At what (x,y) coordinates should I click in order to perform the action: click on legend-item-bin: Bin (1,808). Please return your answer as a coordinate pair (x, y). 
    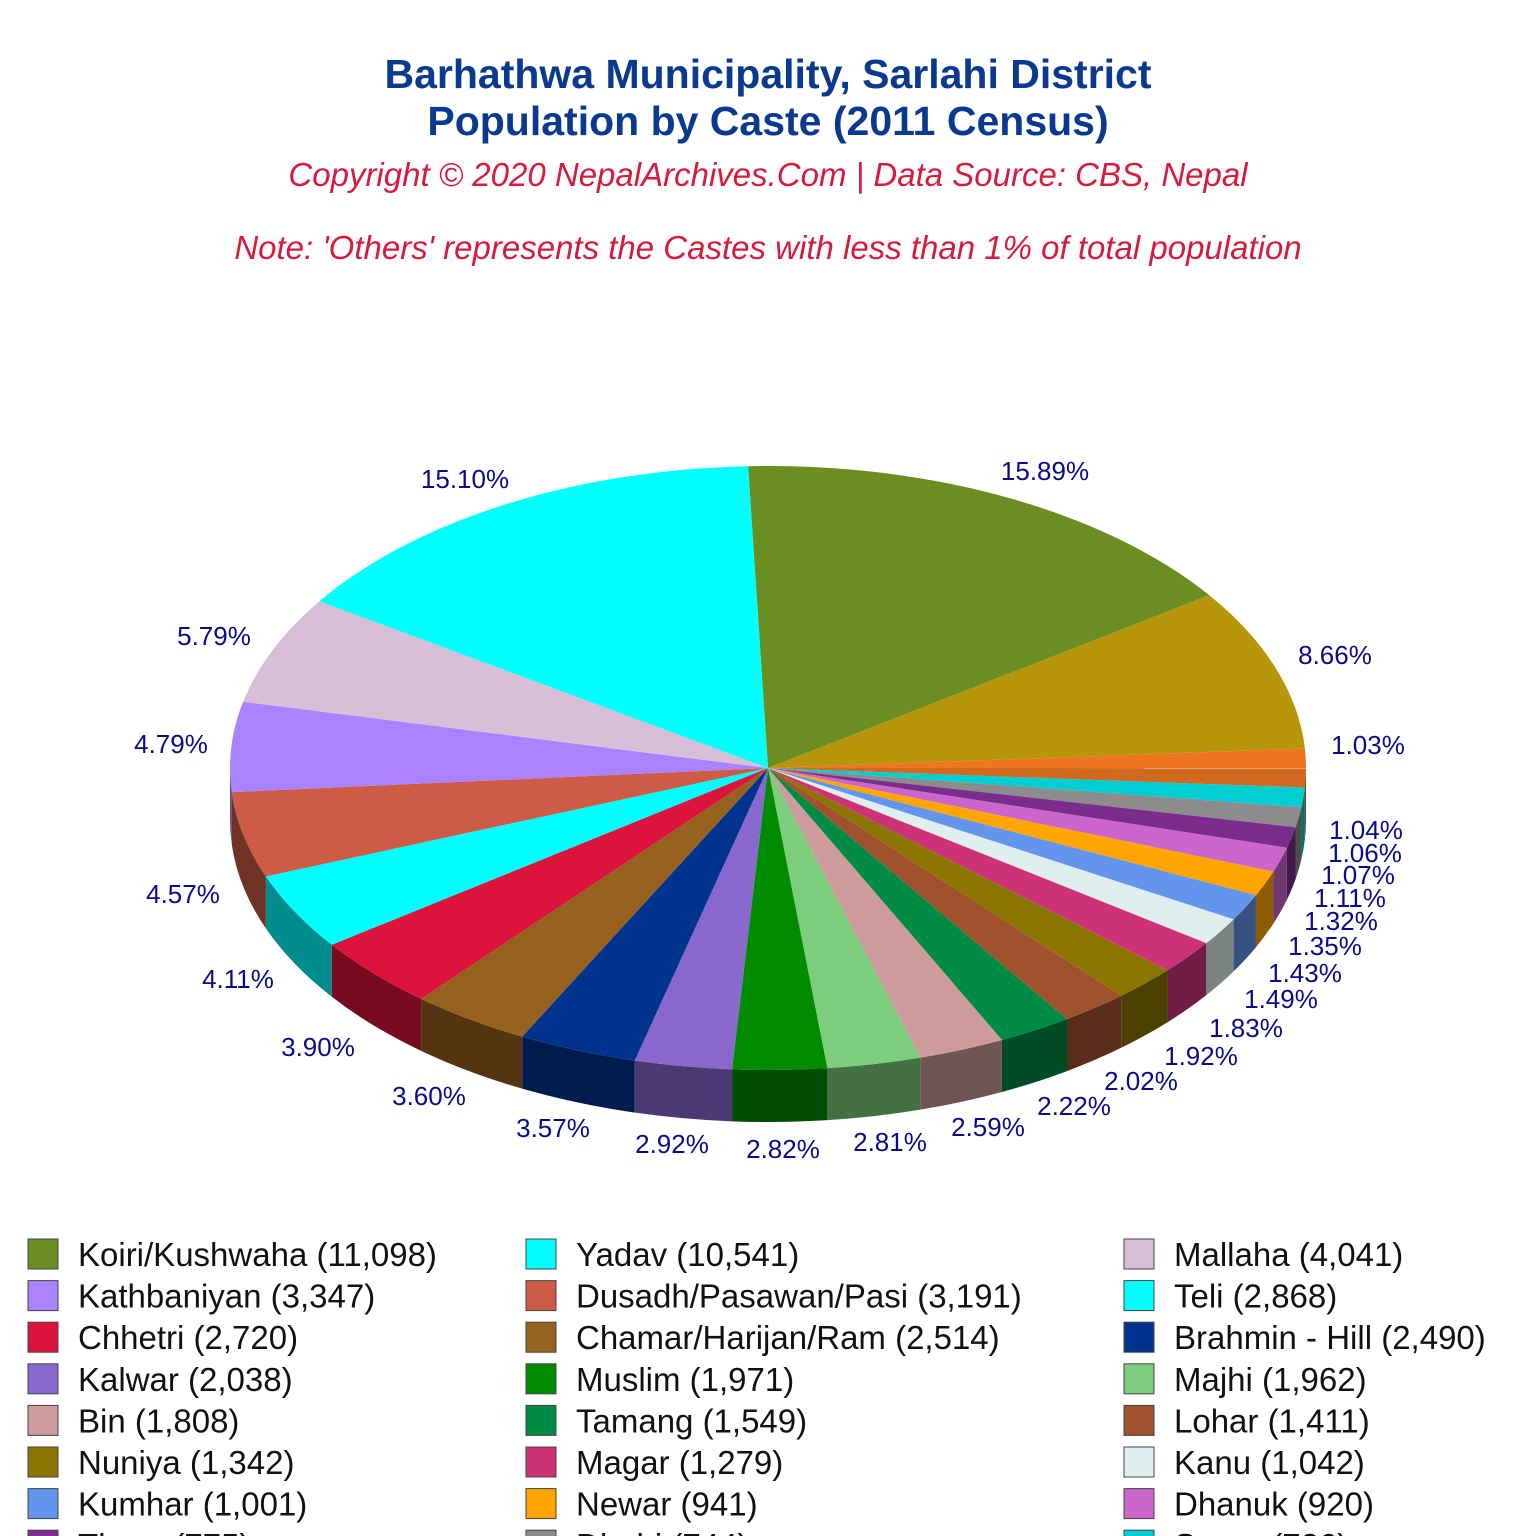
    Looking at the image, I should click on (133, 1420).